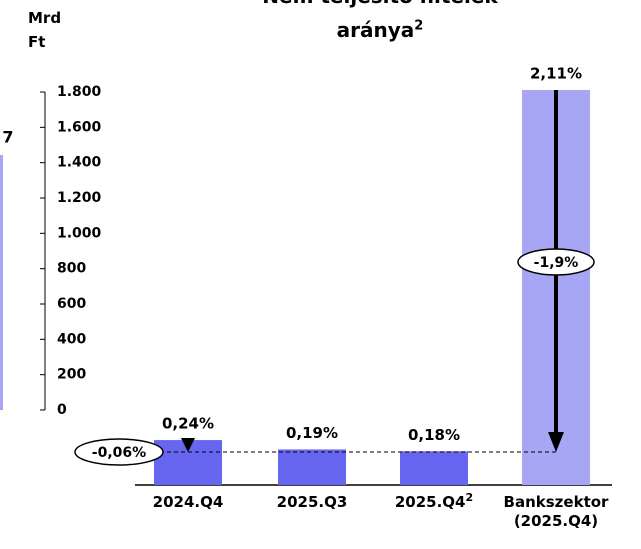  Describe the element at coordinates (312, 433) in the screenshot. I see `value-label: 0,19%` at that location.